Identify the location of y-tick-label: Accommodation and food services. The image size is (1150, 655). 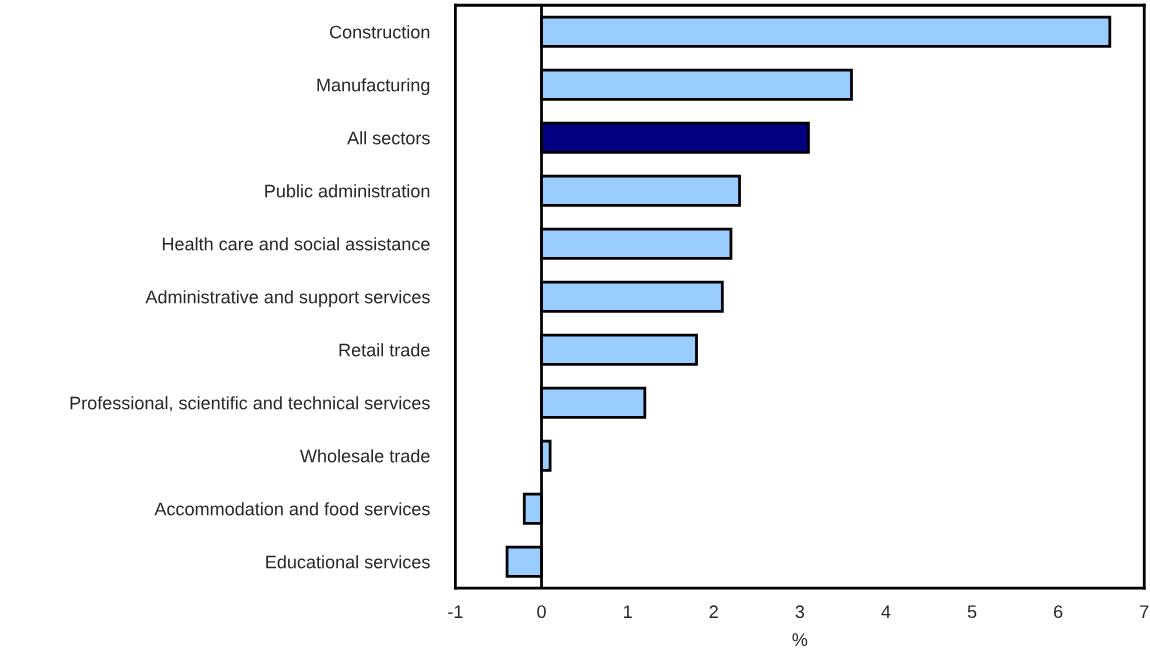
(292, 509).